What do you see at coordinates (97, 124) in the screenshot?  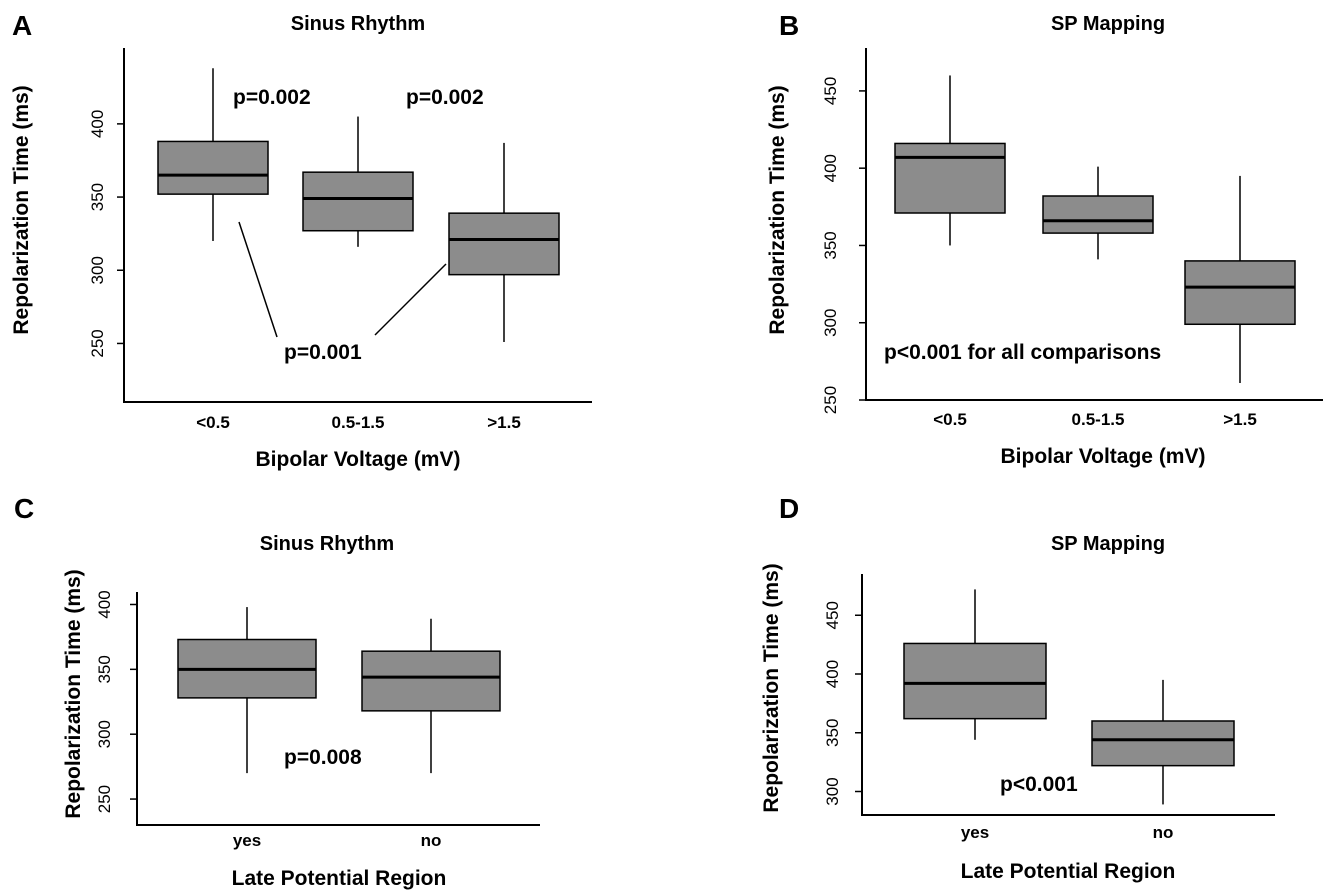 I see `panel-a-ytick-label: 400` at bounding box center [97, 124].